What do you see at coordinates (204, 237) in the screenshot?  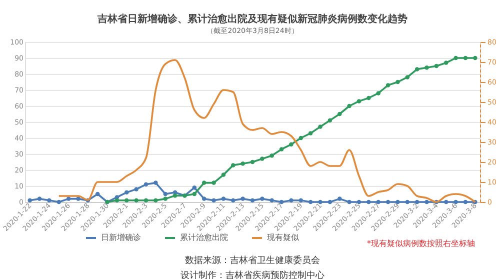 I see `legend-label: 累计治愈出院` at bounding box center [204, 237].